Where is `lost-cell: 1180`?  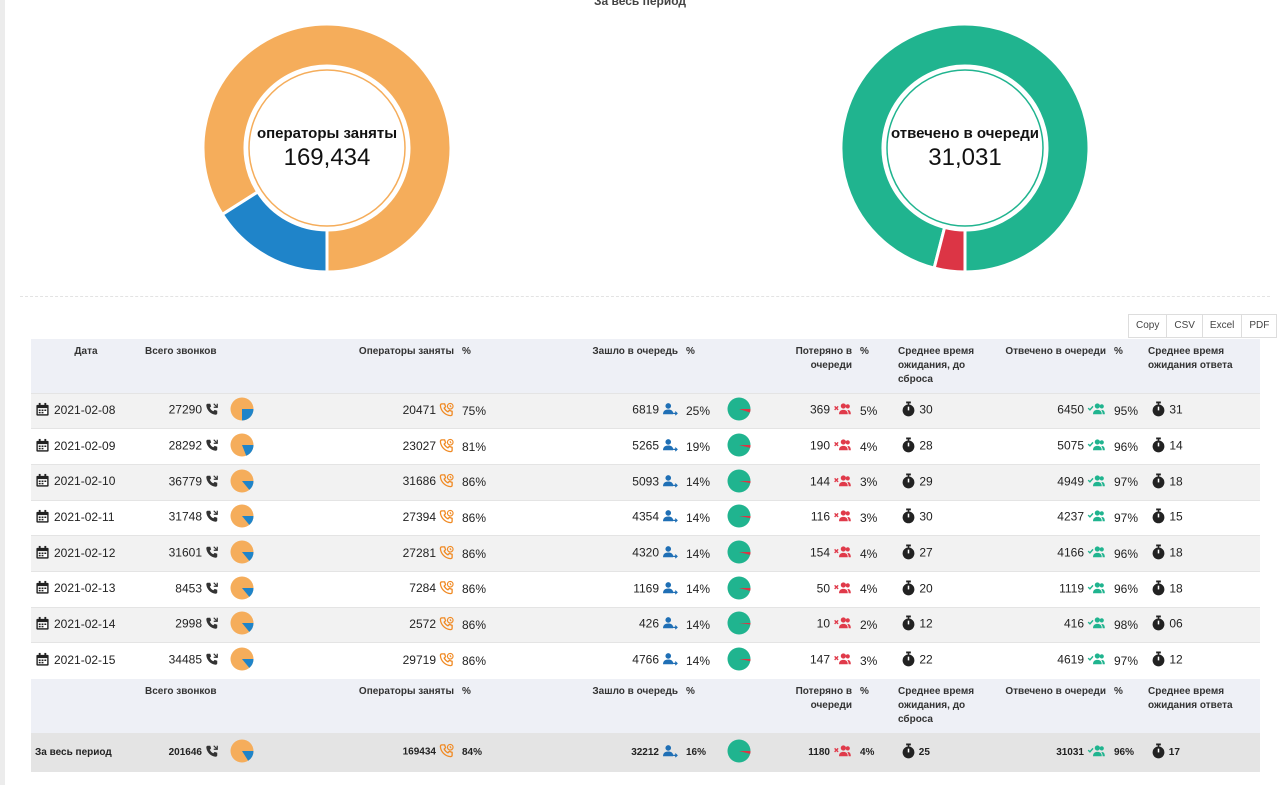
lost-cell: 1180 is located at coordinates (811, 752).